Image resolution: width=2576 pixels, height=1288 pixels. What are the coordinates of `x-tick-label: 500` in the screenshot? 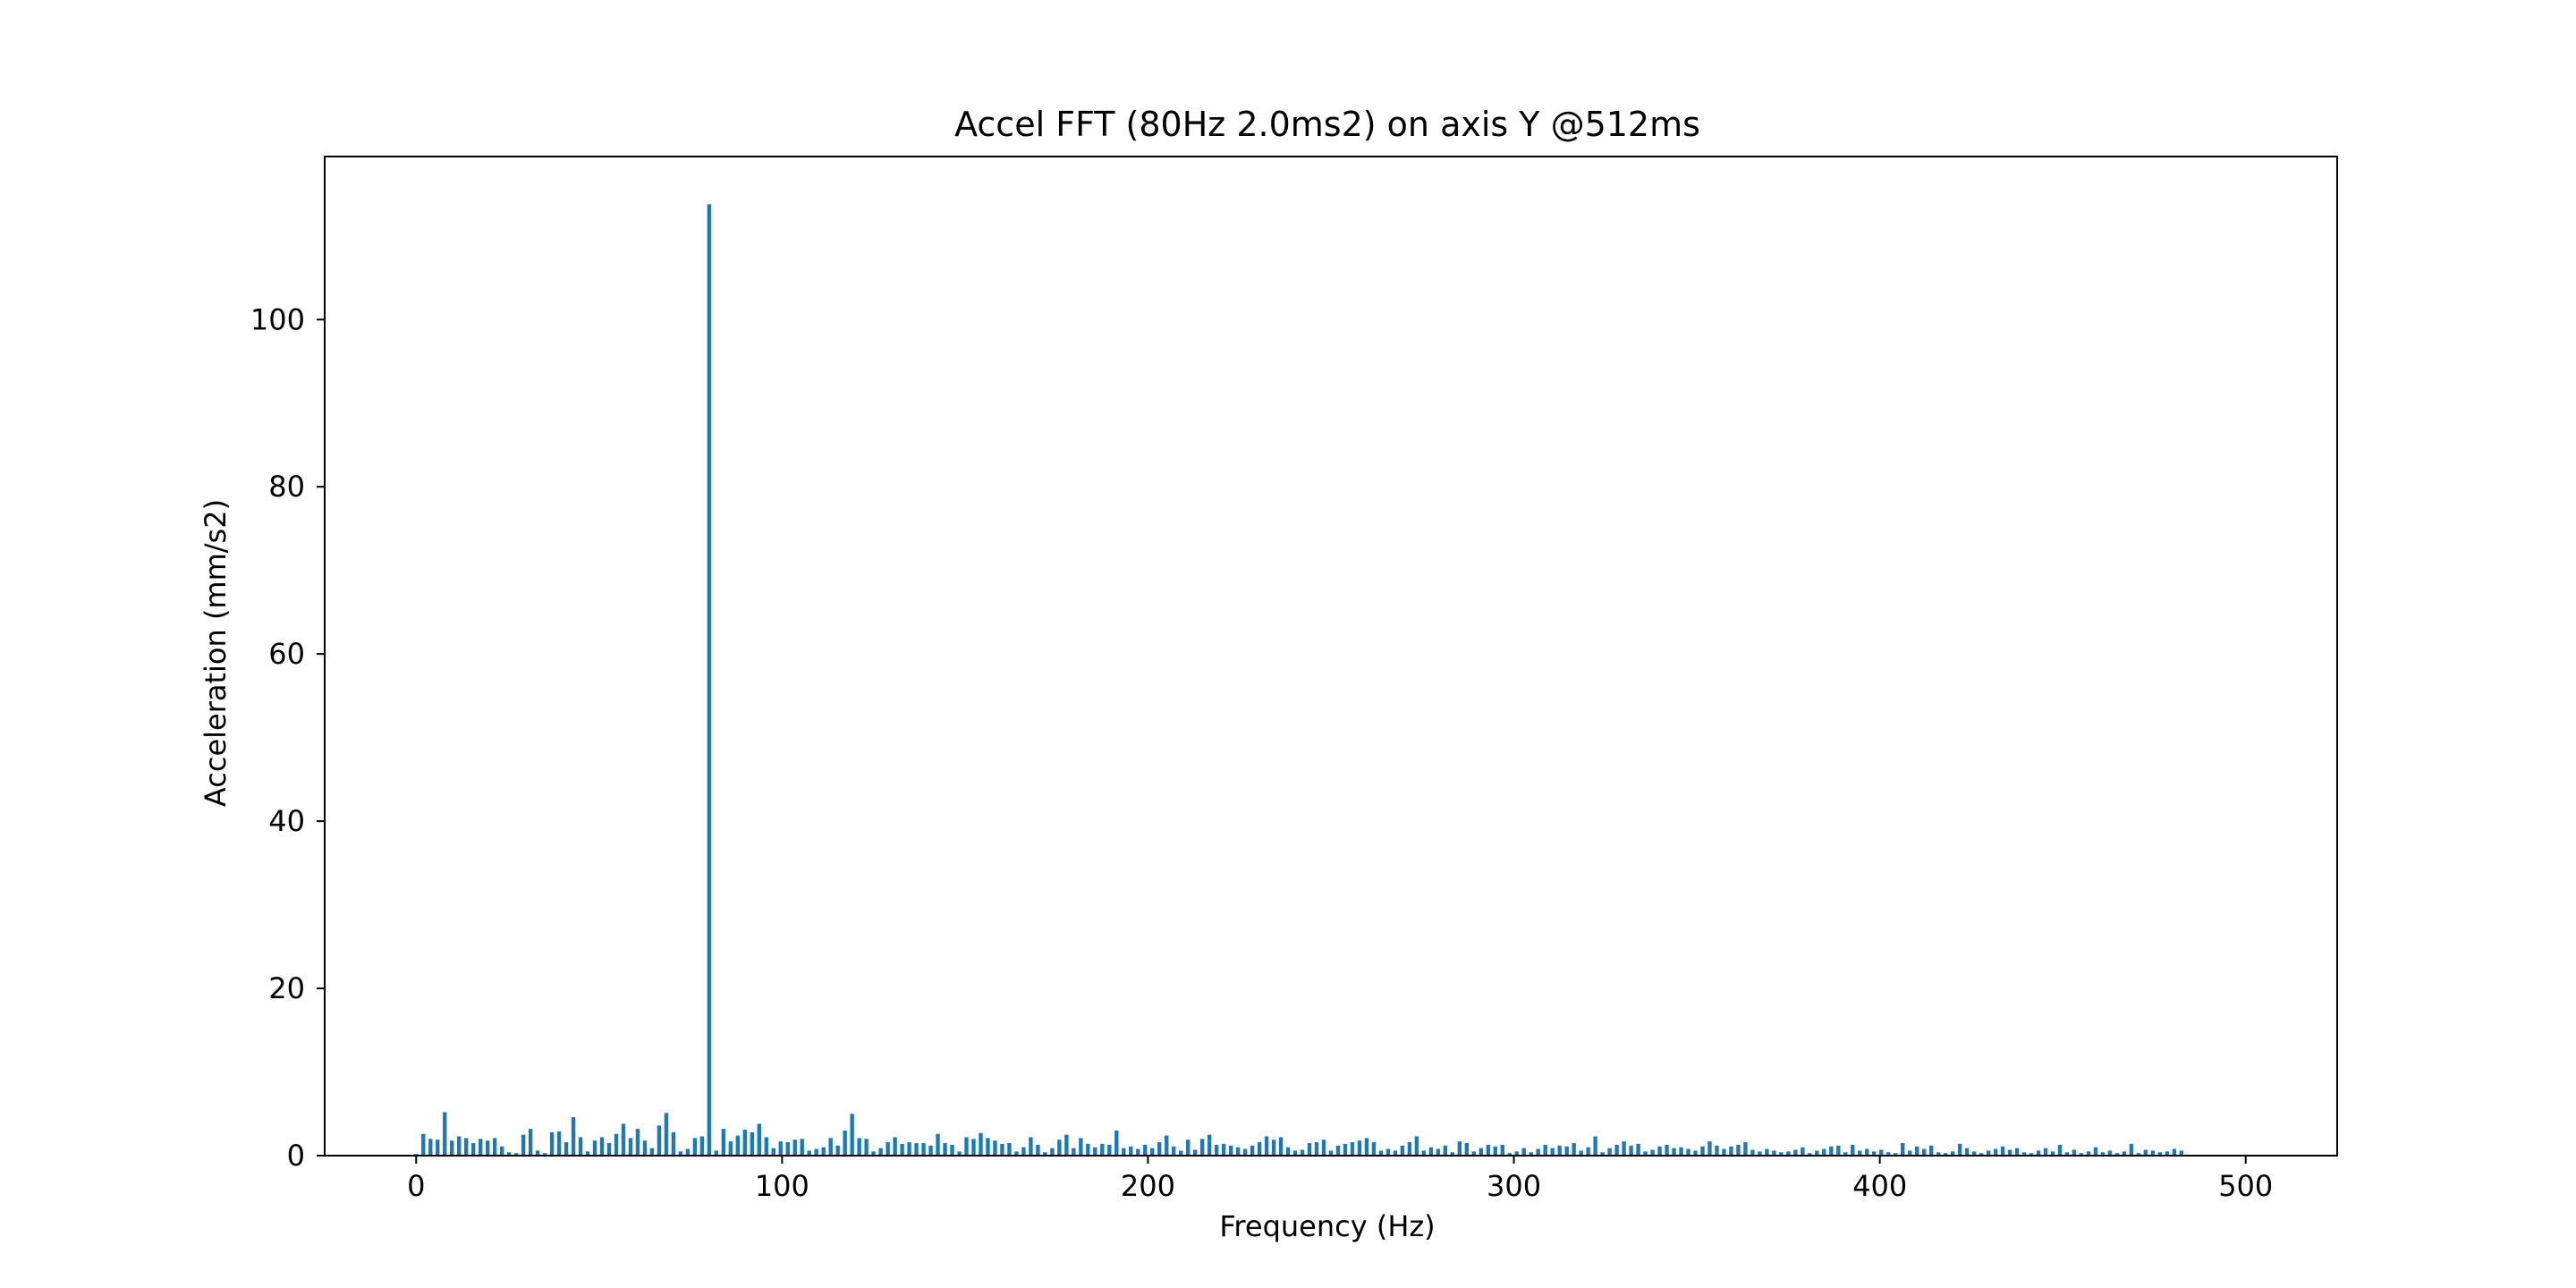 It's located at (2245, 1186).